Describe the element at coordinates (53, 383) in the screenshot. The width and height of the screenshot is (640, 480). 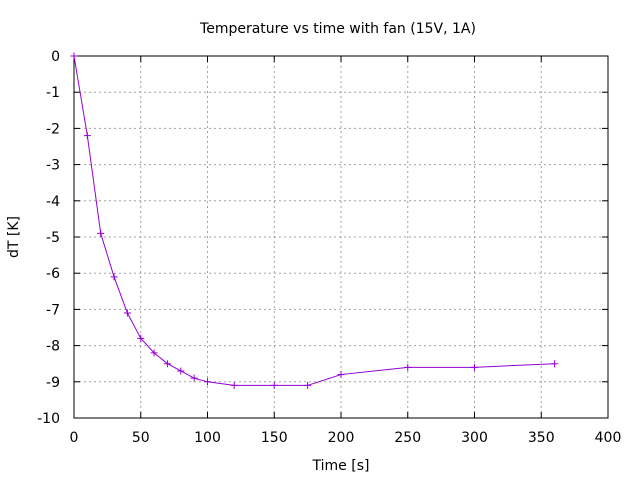
I see `y-tick-label: -9` at that location.